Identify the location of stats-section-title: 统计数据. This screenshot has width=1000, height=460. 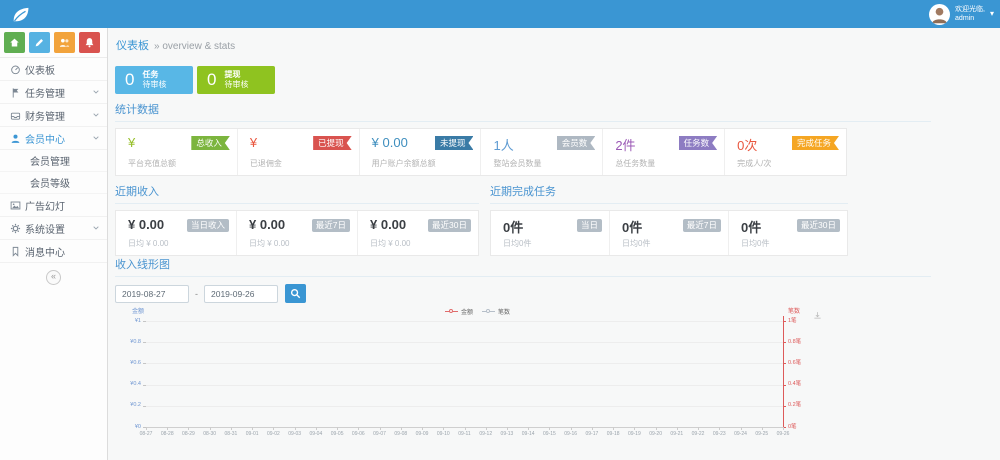
(523, 111).